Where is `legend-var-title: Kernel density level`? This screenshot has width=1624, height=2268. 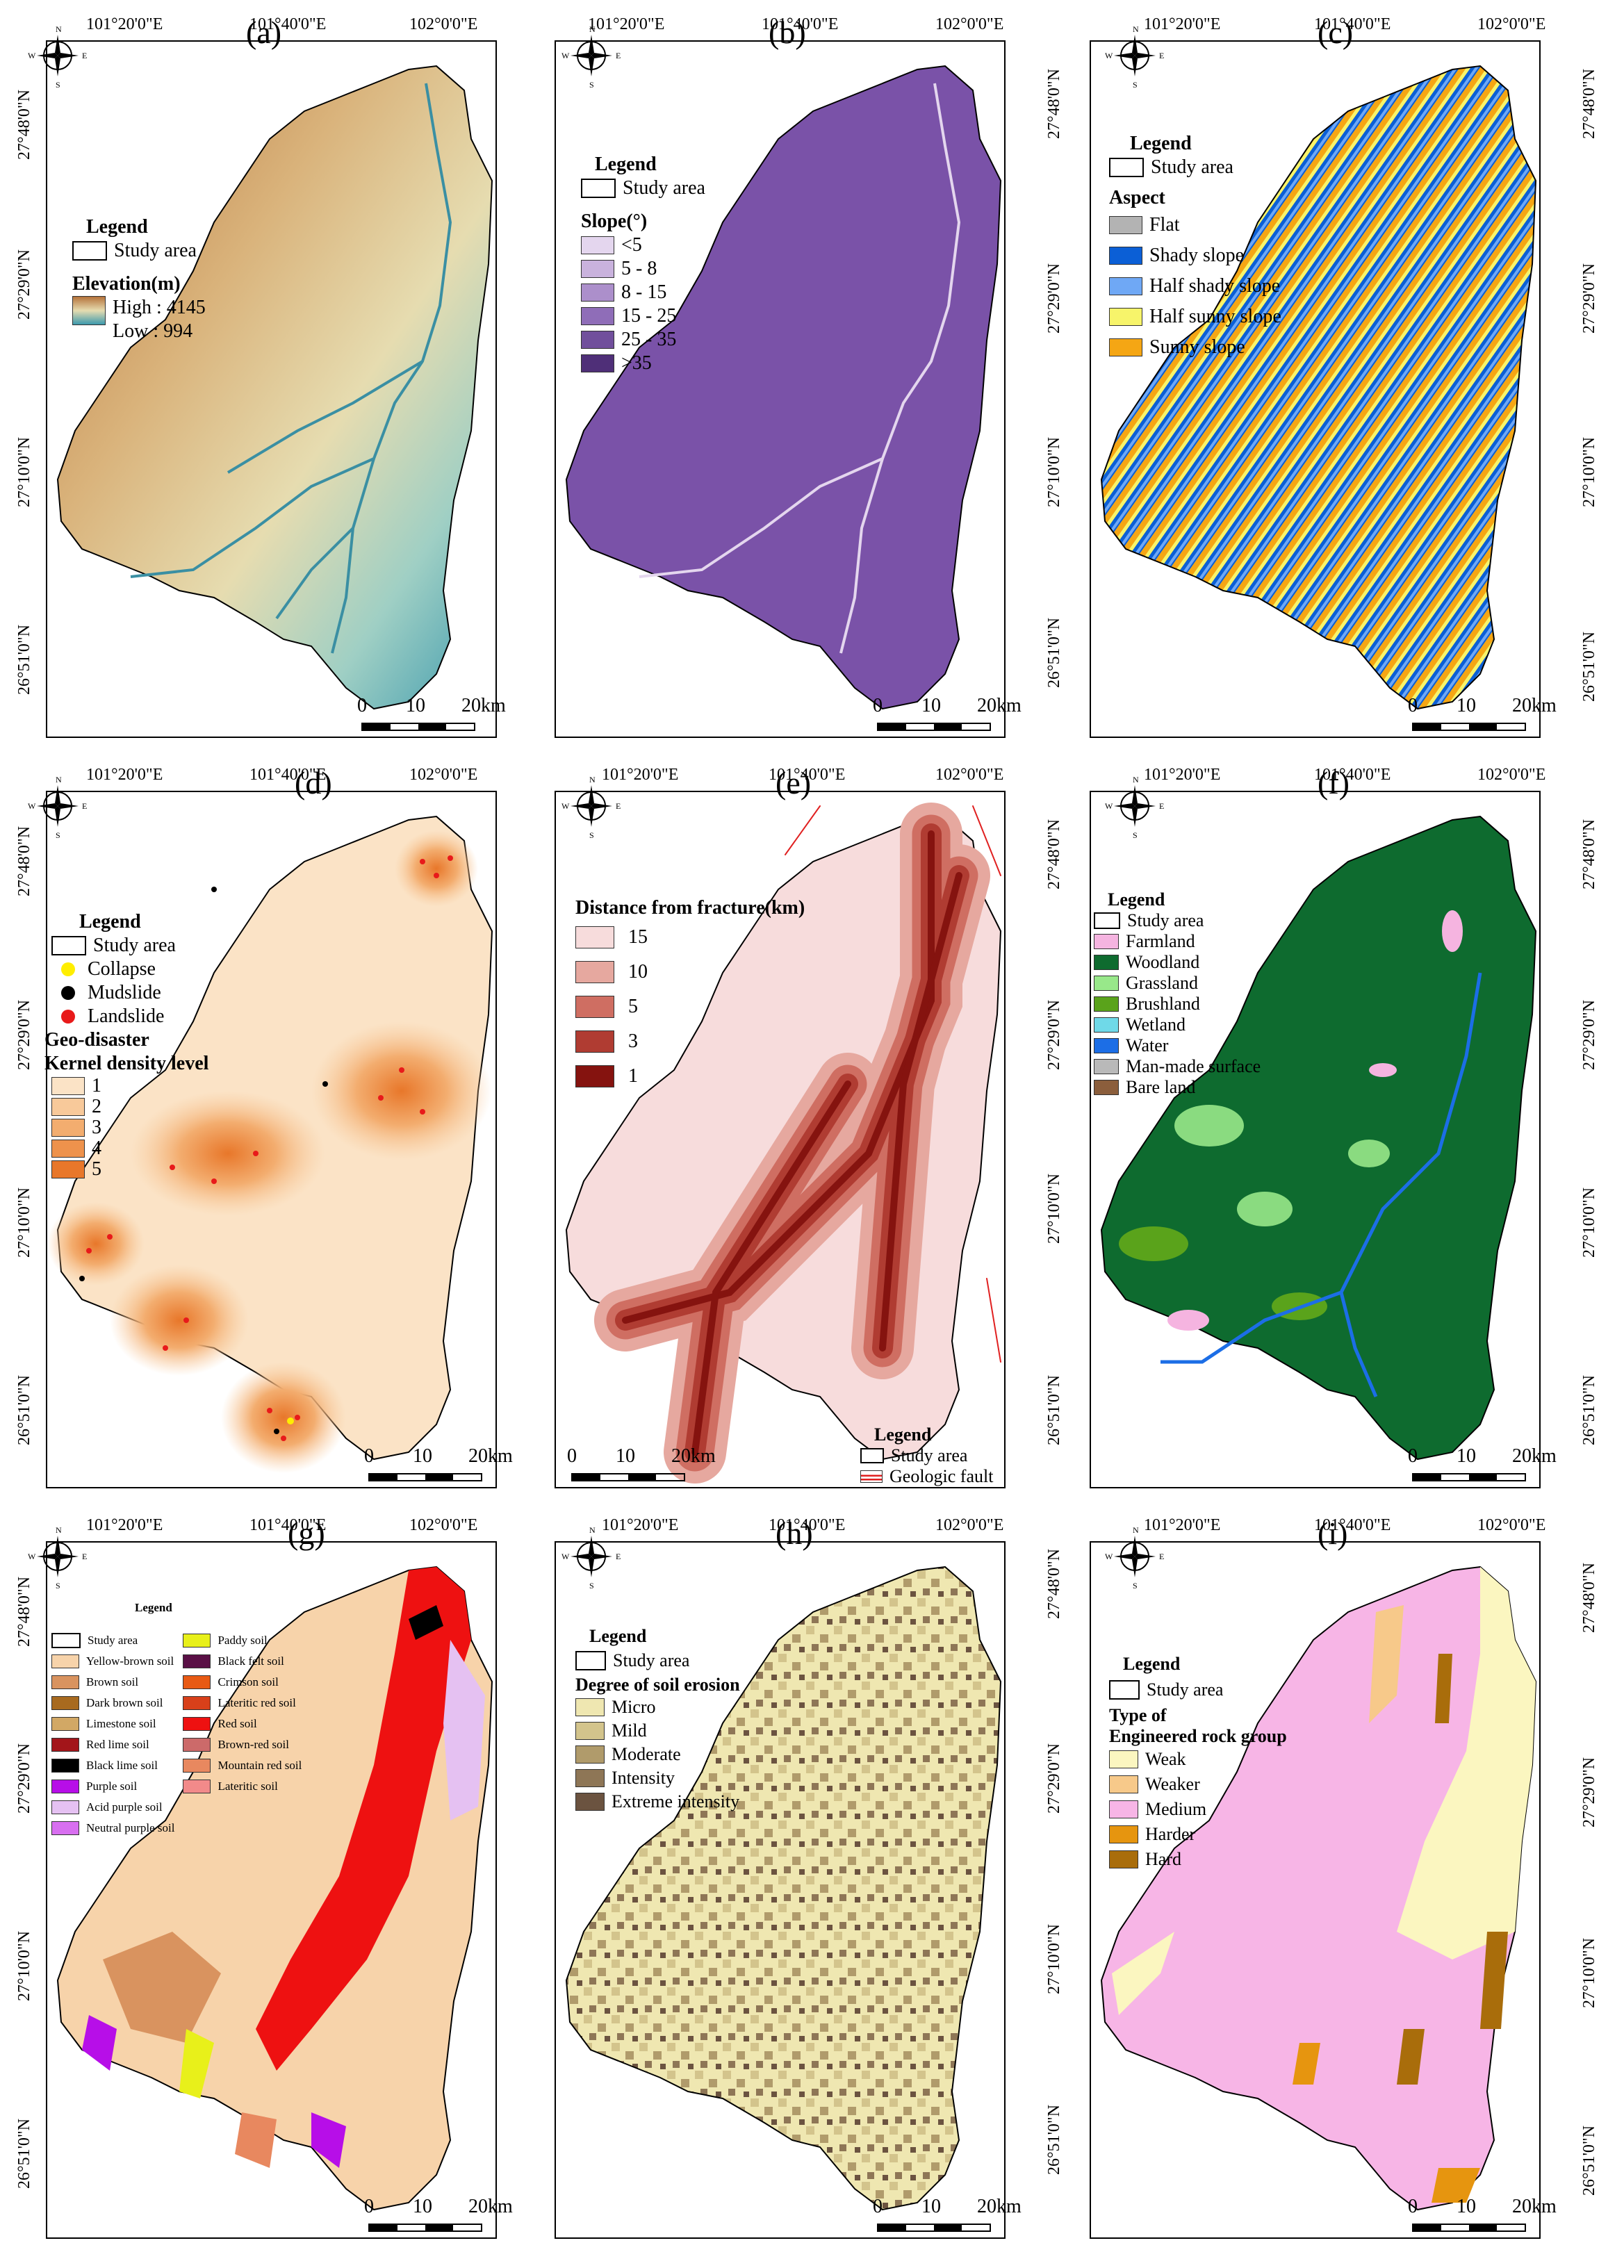 legend-var-title: Kernel density level is located at coordinates (126, 1063).